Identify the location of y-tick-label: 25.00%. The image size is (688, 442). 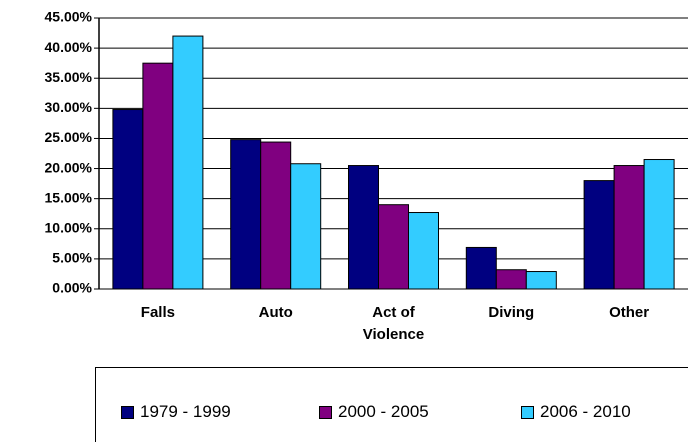
(69, 137).